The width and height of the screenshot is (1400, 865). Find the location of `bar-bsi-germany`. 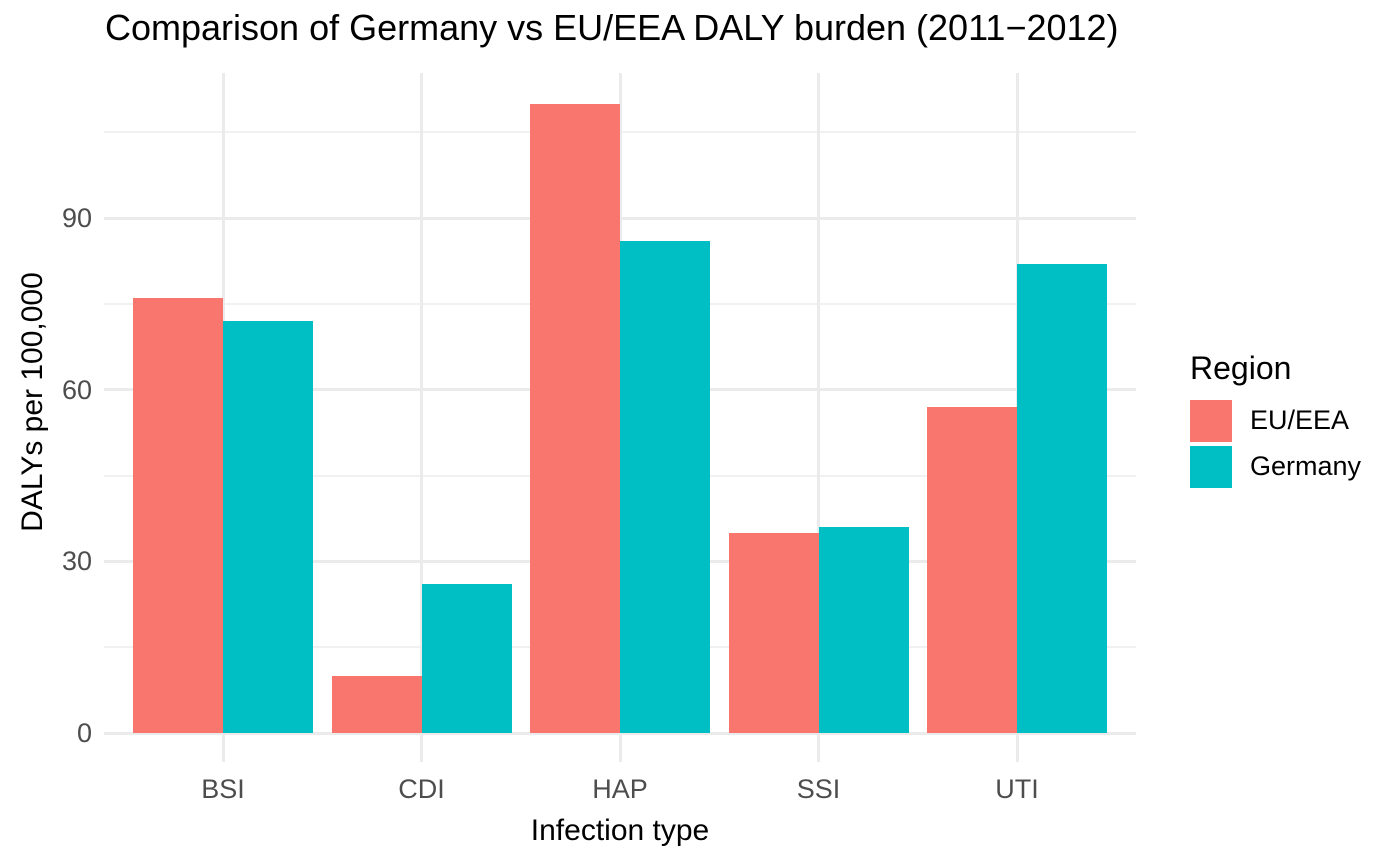

bar-bsi-germany is located at coordinates (268, 527).